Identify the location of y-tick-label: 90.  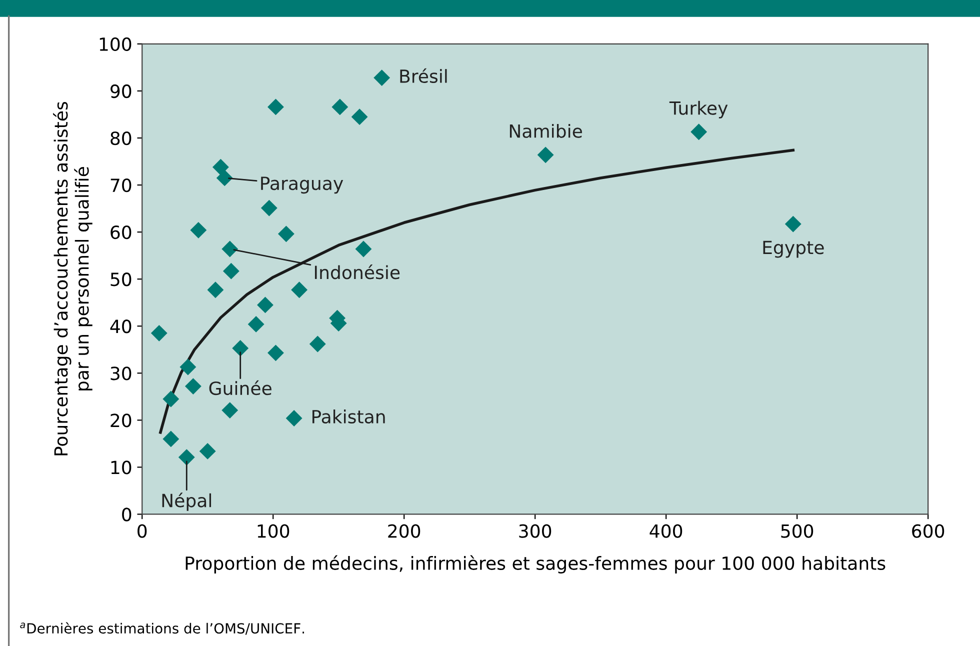
(121, 91).